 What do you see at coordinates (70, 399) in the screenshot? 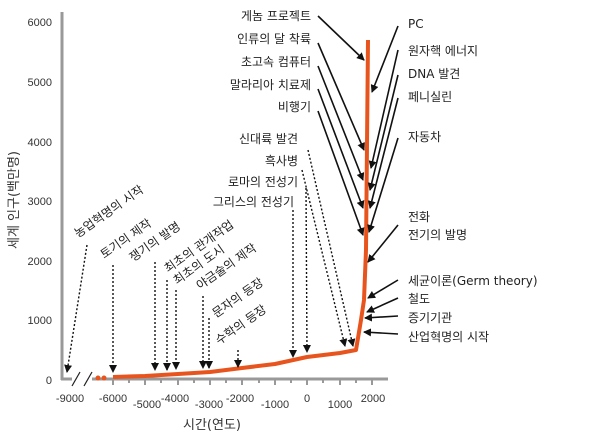
I see `svg-text: -9000` at bounding box center [70, 399].